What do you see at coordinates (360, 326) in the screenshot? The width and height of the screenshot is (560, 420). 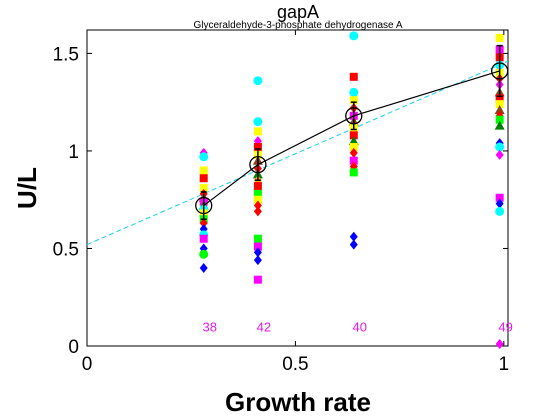 I see `count-label: 40` at bounding box center [360, 326].